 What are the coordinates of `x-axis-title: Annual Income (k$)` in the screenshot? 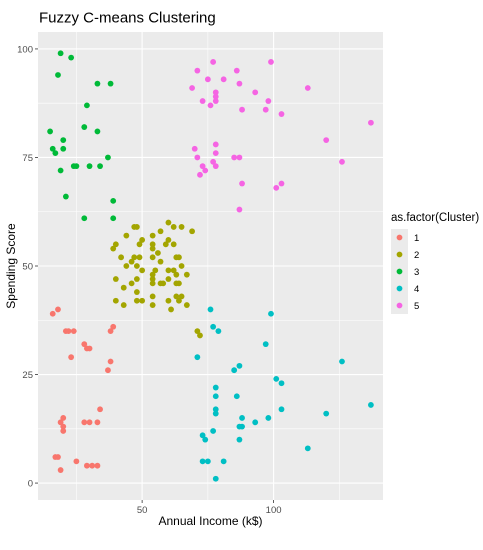 It's located at (210, 521).